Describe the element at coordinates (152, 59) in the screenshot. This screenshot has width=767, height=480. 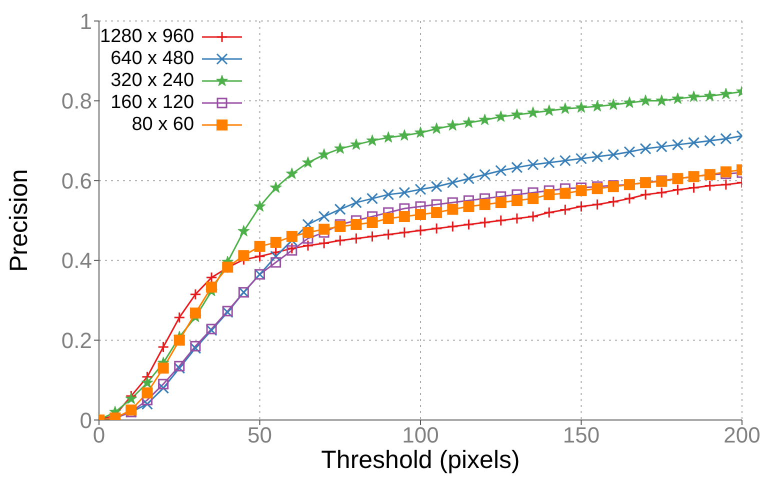
I see `legend-label: 640 x 480` at that location.